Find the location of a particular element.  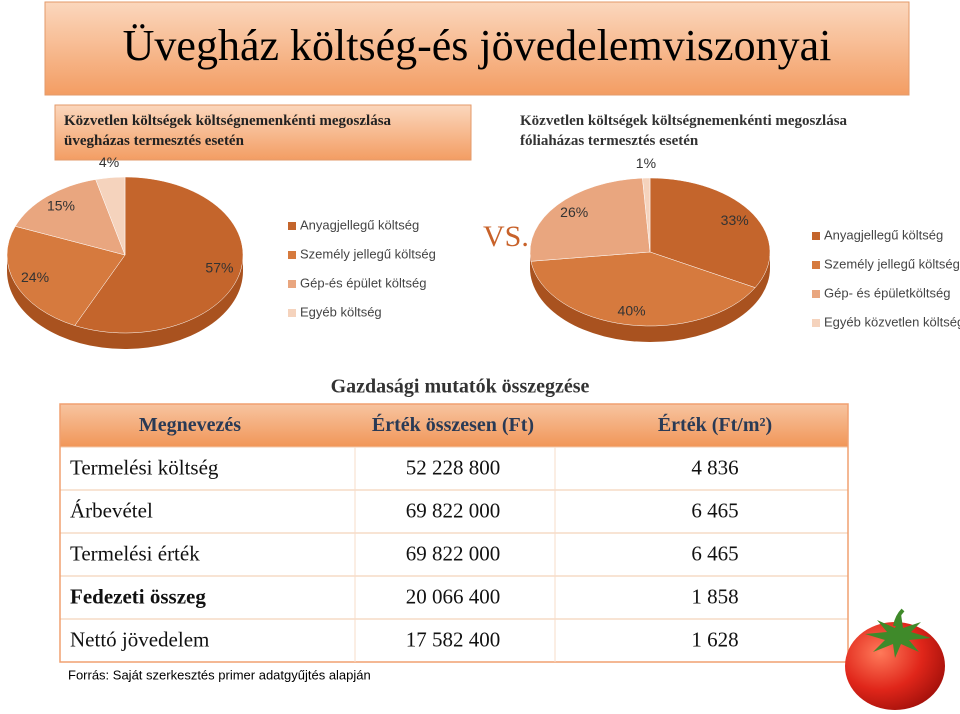

cell: Termelési érték is located at coordinates (135, 553).